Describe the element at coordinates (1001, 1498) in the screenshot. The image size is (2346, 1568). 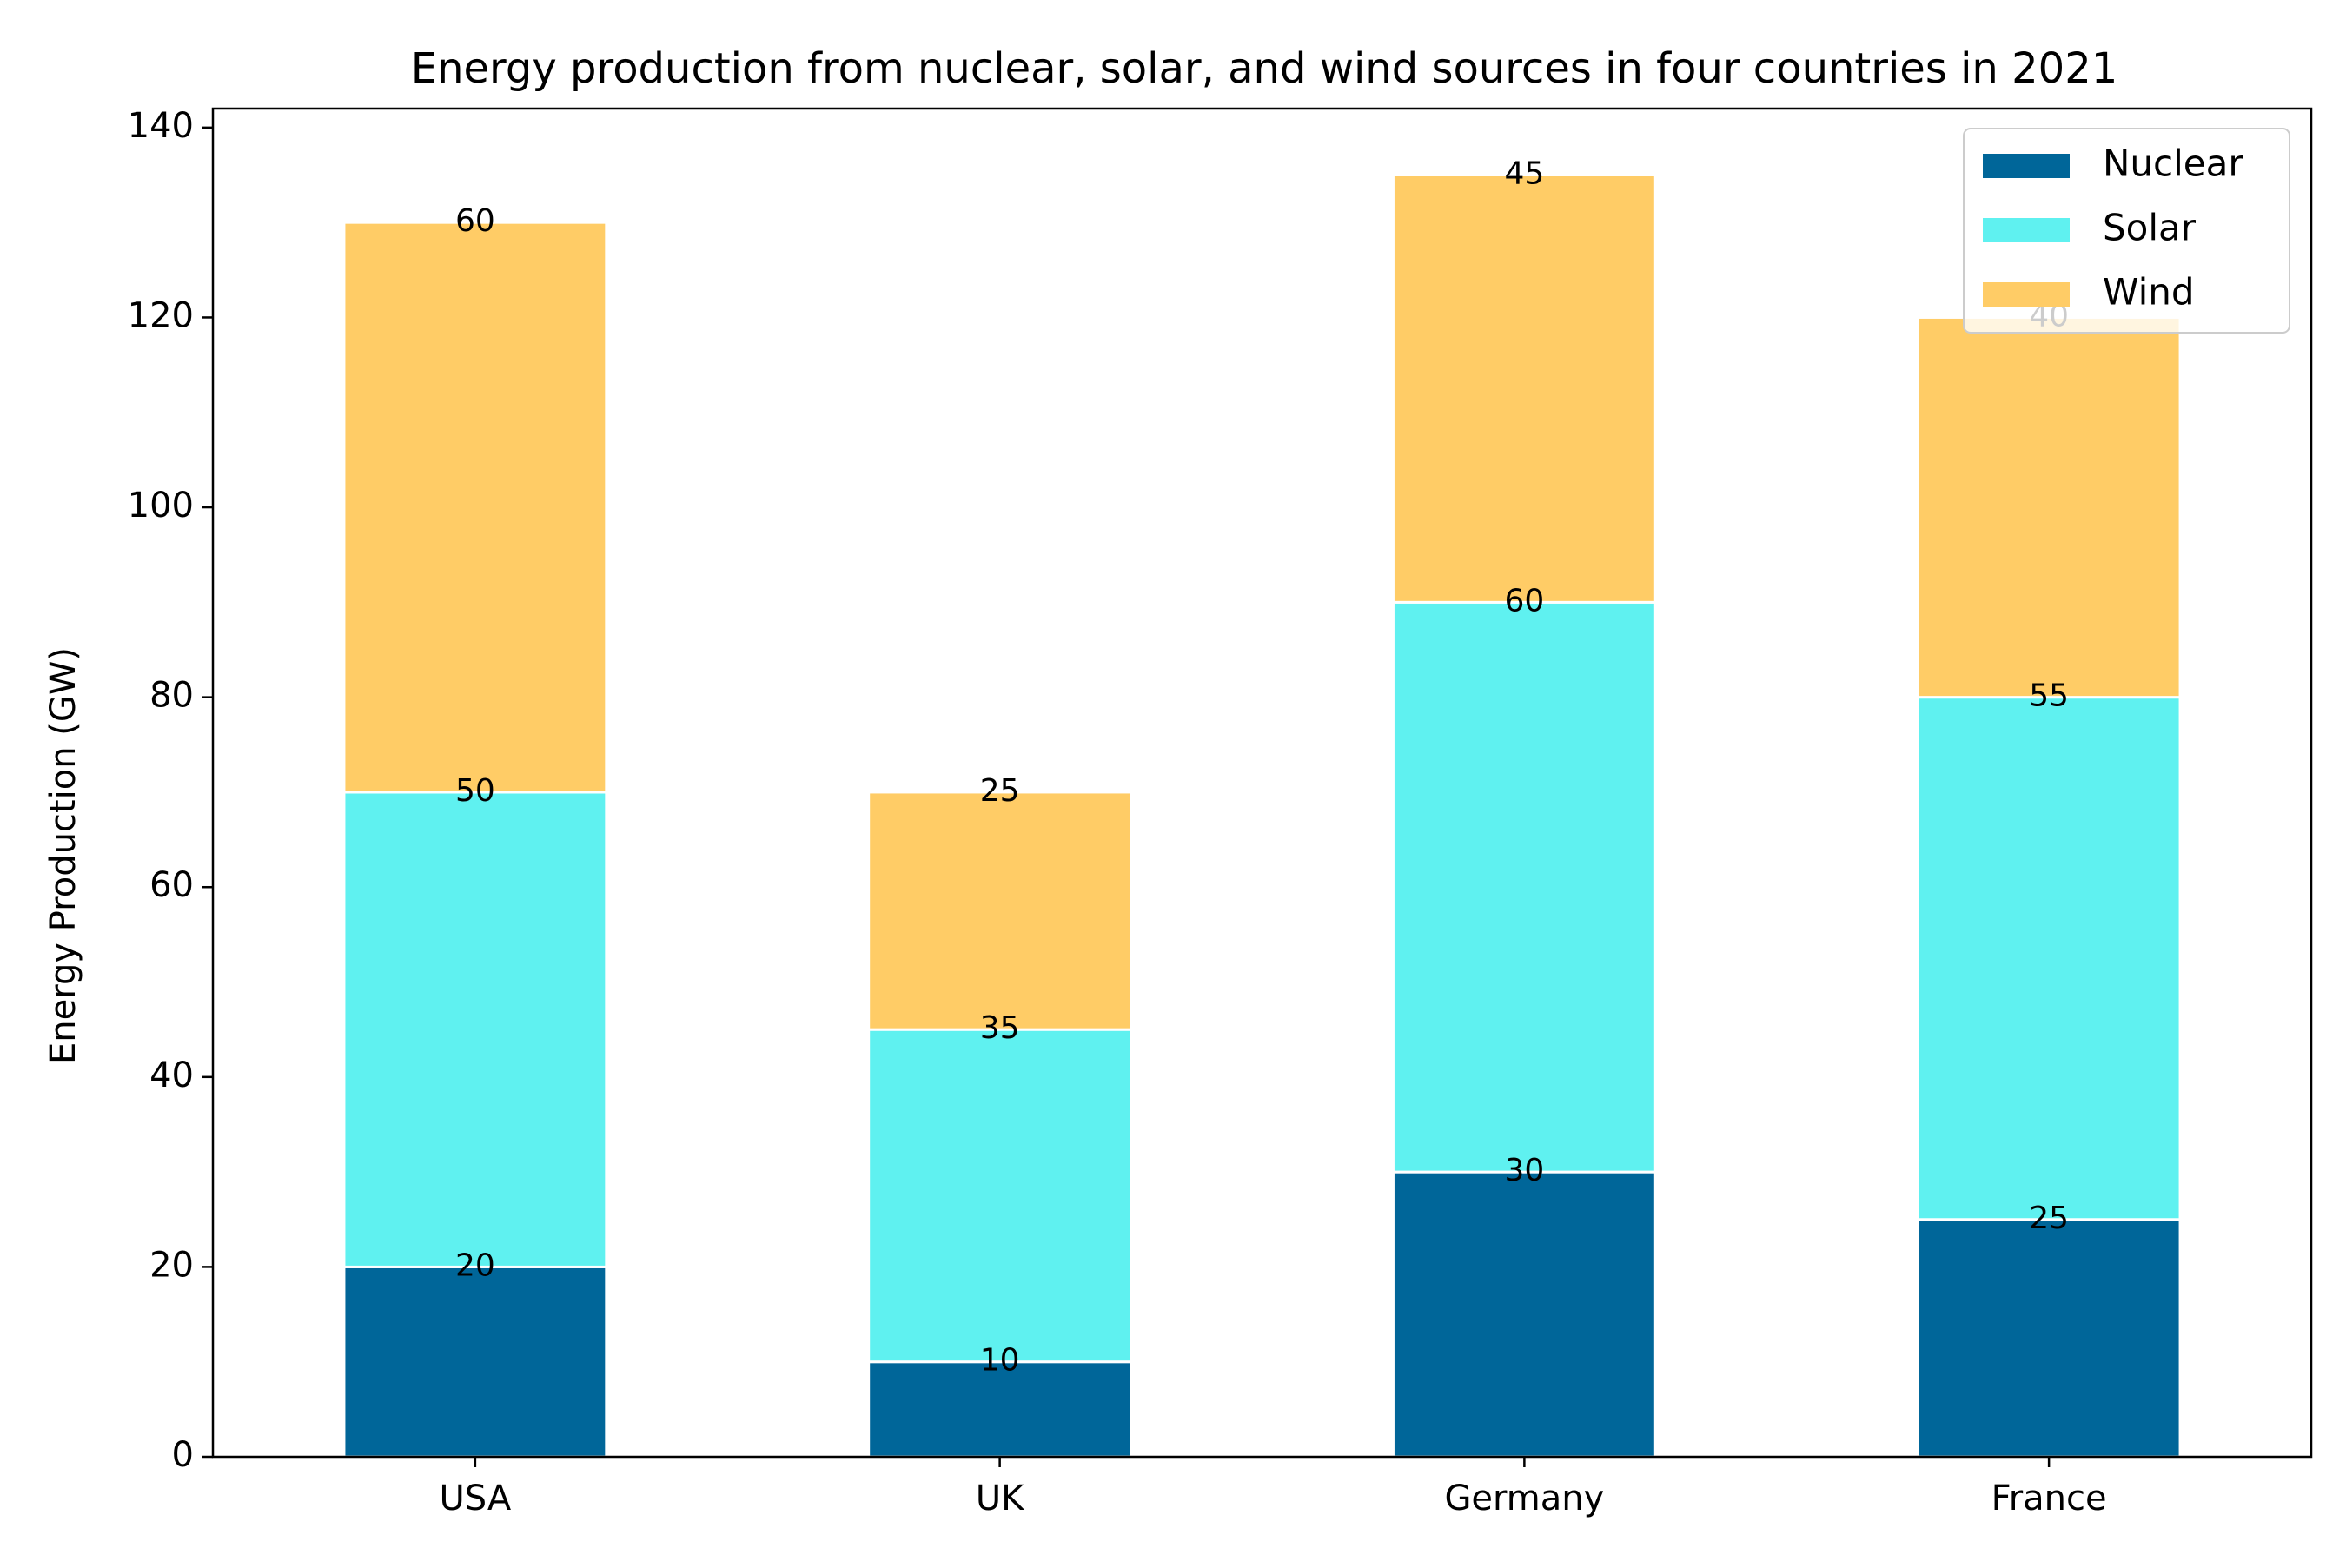
I see `x-tick-label: UK` at that location.